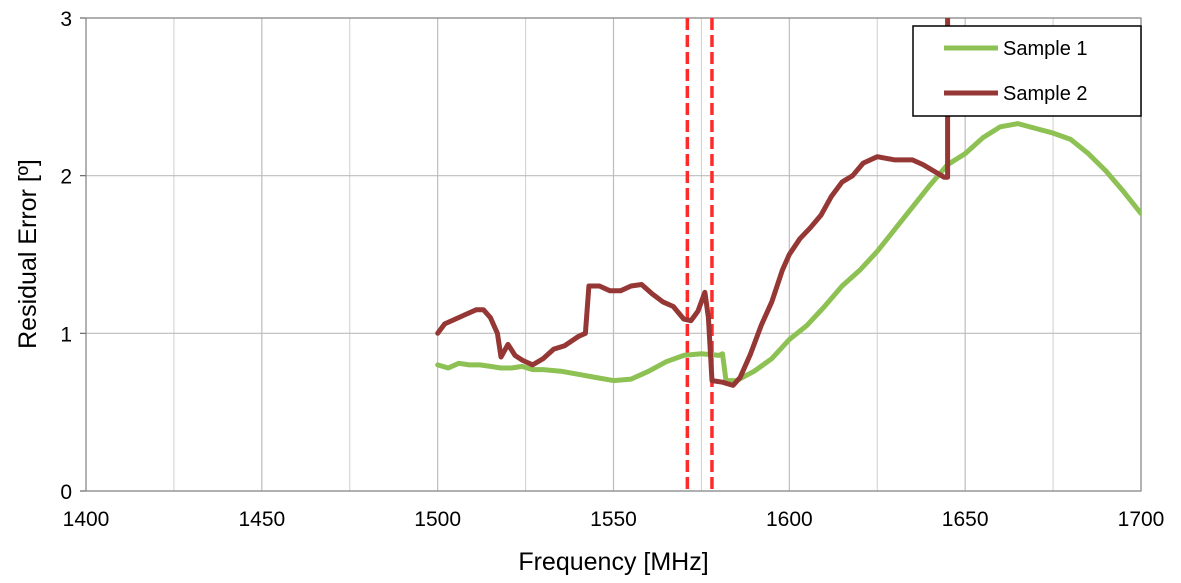  I want to click on legend: Sample 1 Sample 2, so click(1027, 71).